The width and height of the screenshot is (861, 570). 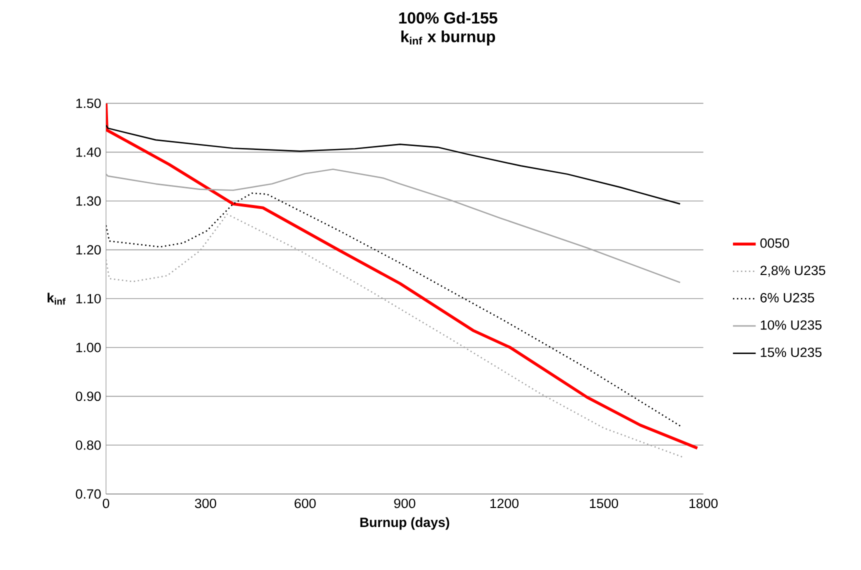 I want to click on legend-label: 6% U235, so click(x=787, y=297).